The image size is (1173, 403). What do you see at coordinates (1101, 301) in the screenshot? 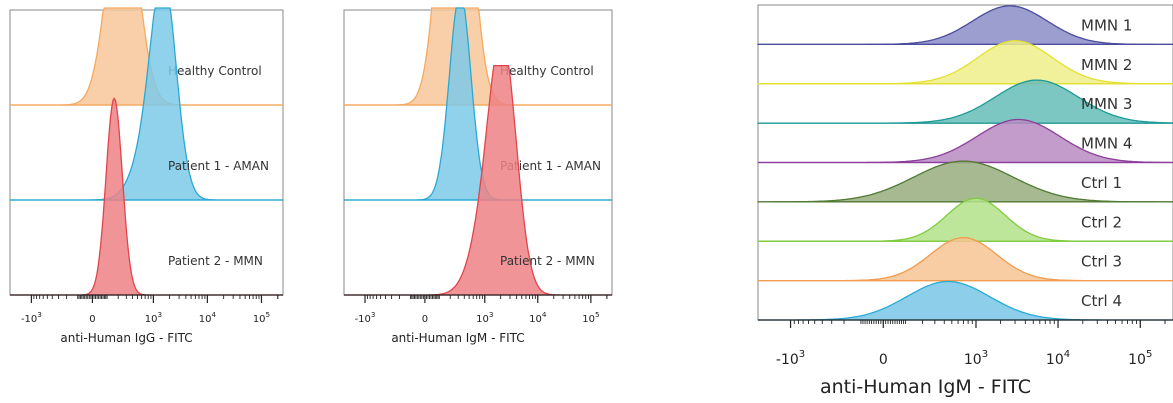
I see `series-label: Ctrl 4` at bounding box center [1101, 301].